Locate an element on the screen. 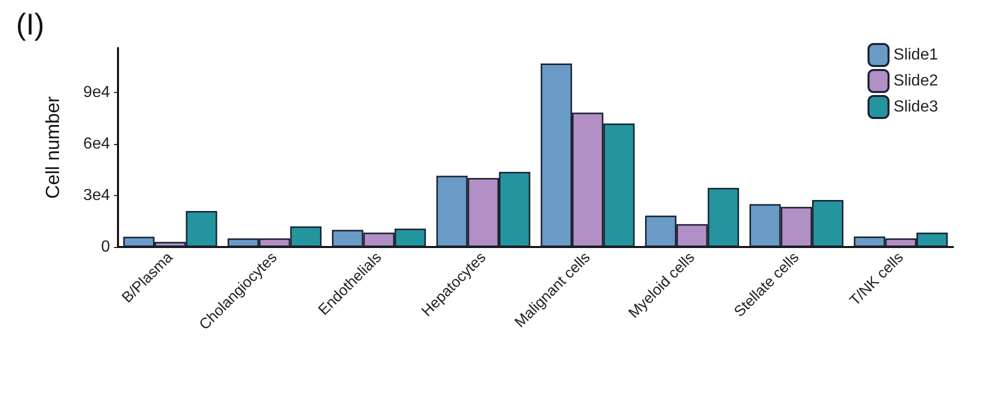 This screenshot has height=405, width=991. y-axis-title: Cell number is located at coordinates (53, 147).